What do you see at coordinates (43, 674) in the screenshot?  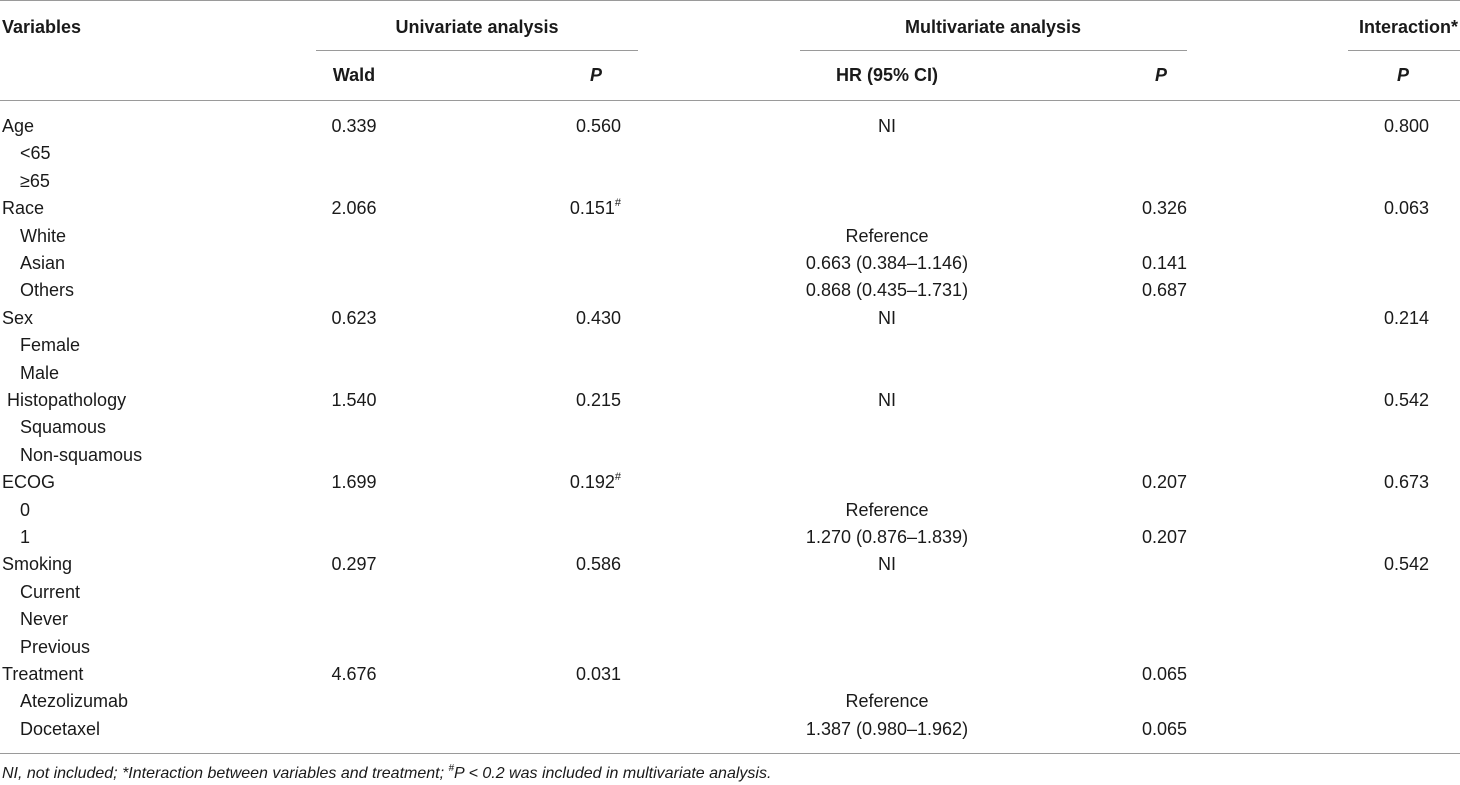 I see `variable-label: Treatment` at bounding box center [43, 674].